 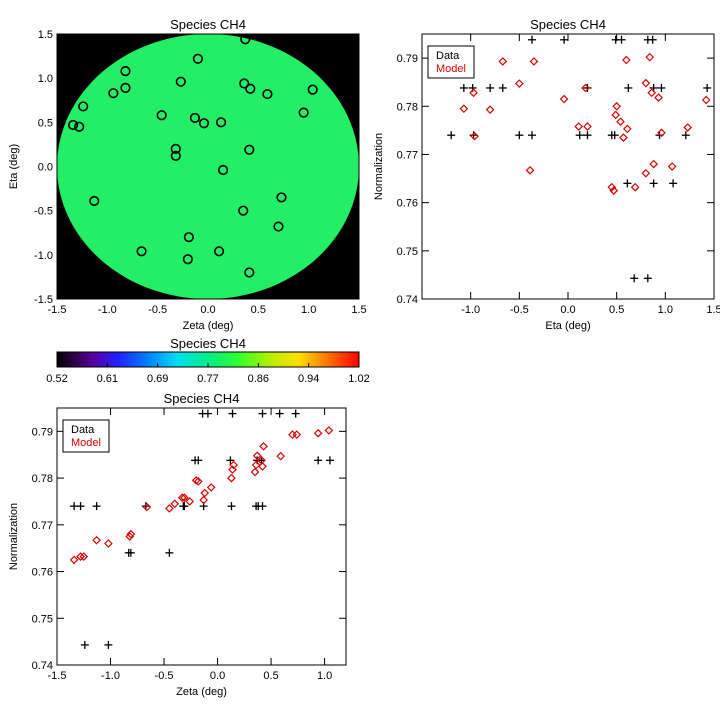 What do you see at coordinates (407, 252) in the screenshot?
I see `y-tick-label: 0.75` at bounding box center [407, 252].